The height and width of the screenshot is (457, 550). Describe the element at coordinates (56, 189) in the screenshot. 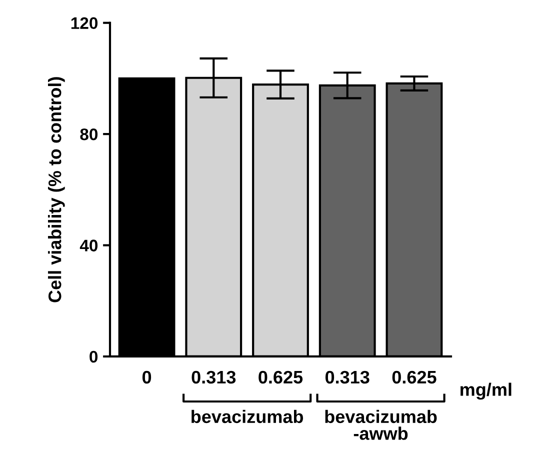

I see `y-axis-title: Cell viability (% to control)` at that location.